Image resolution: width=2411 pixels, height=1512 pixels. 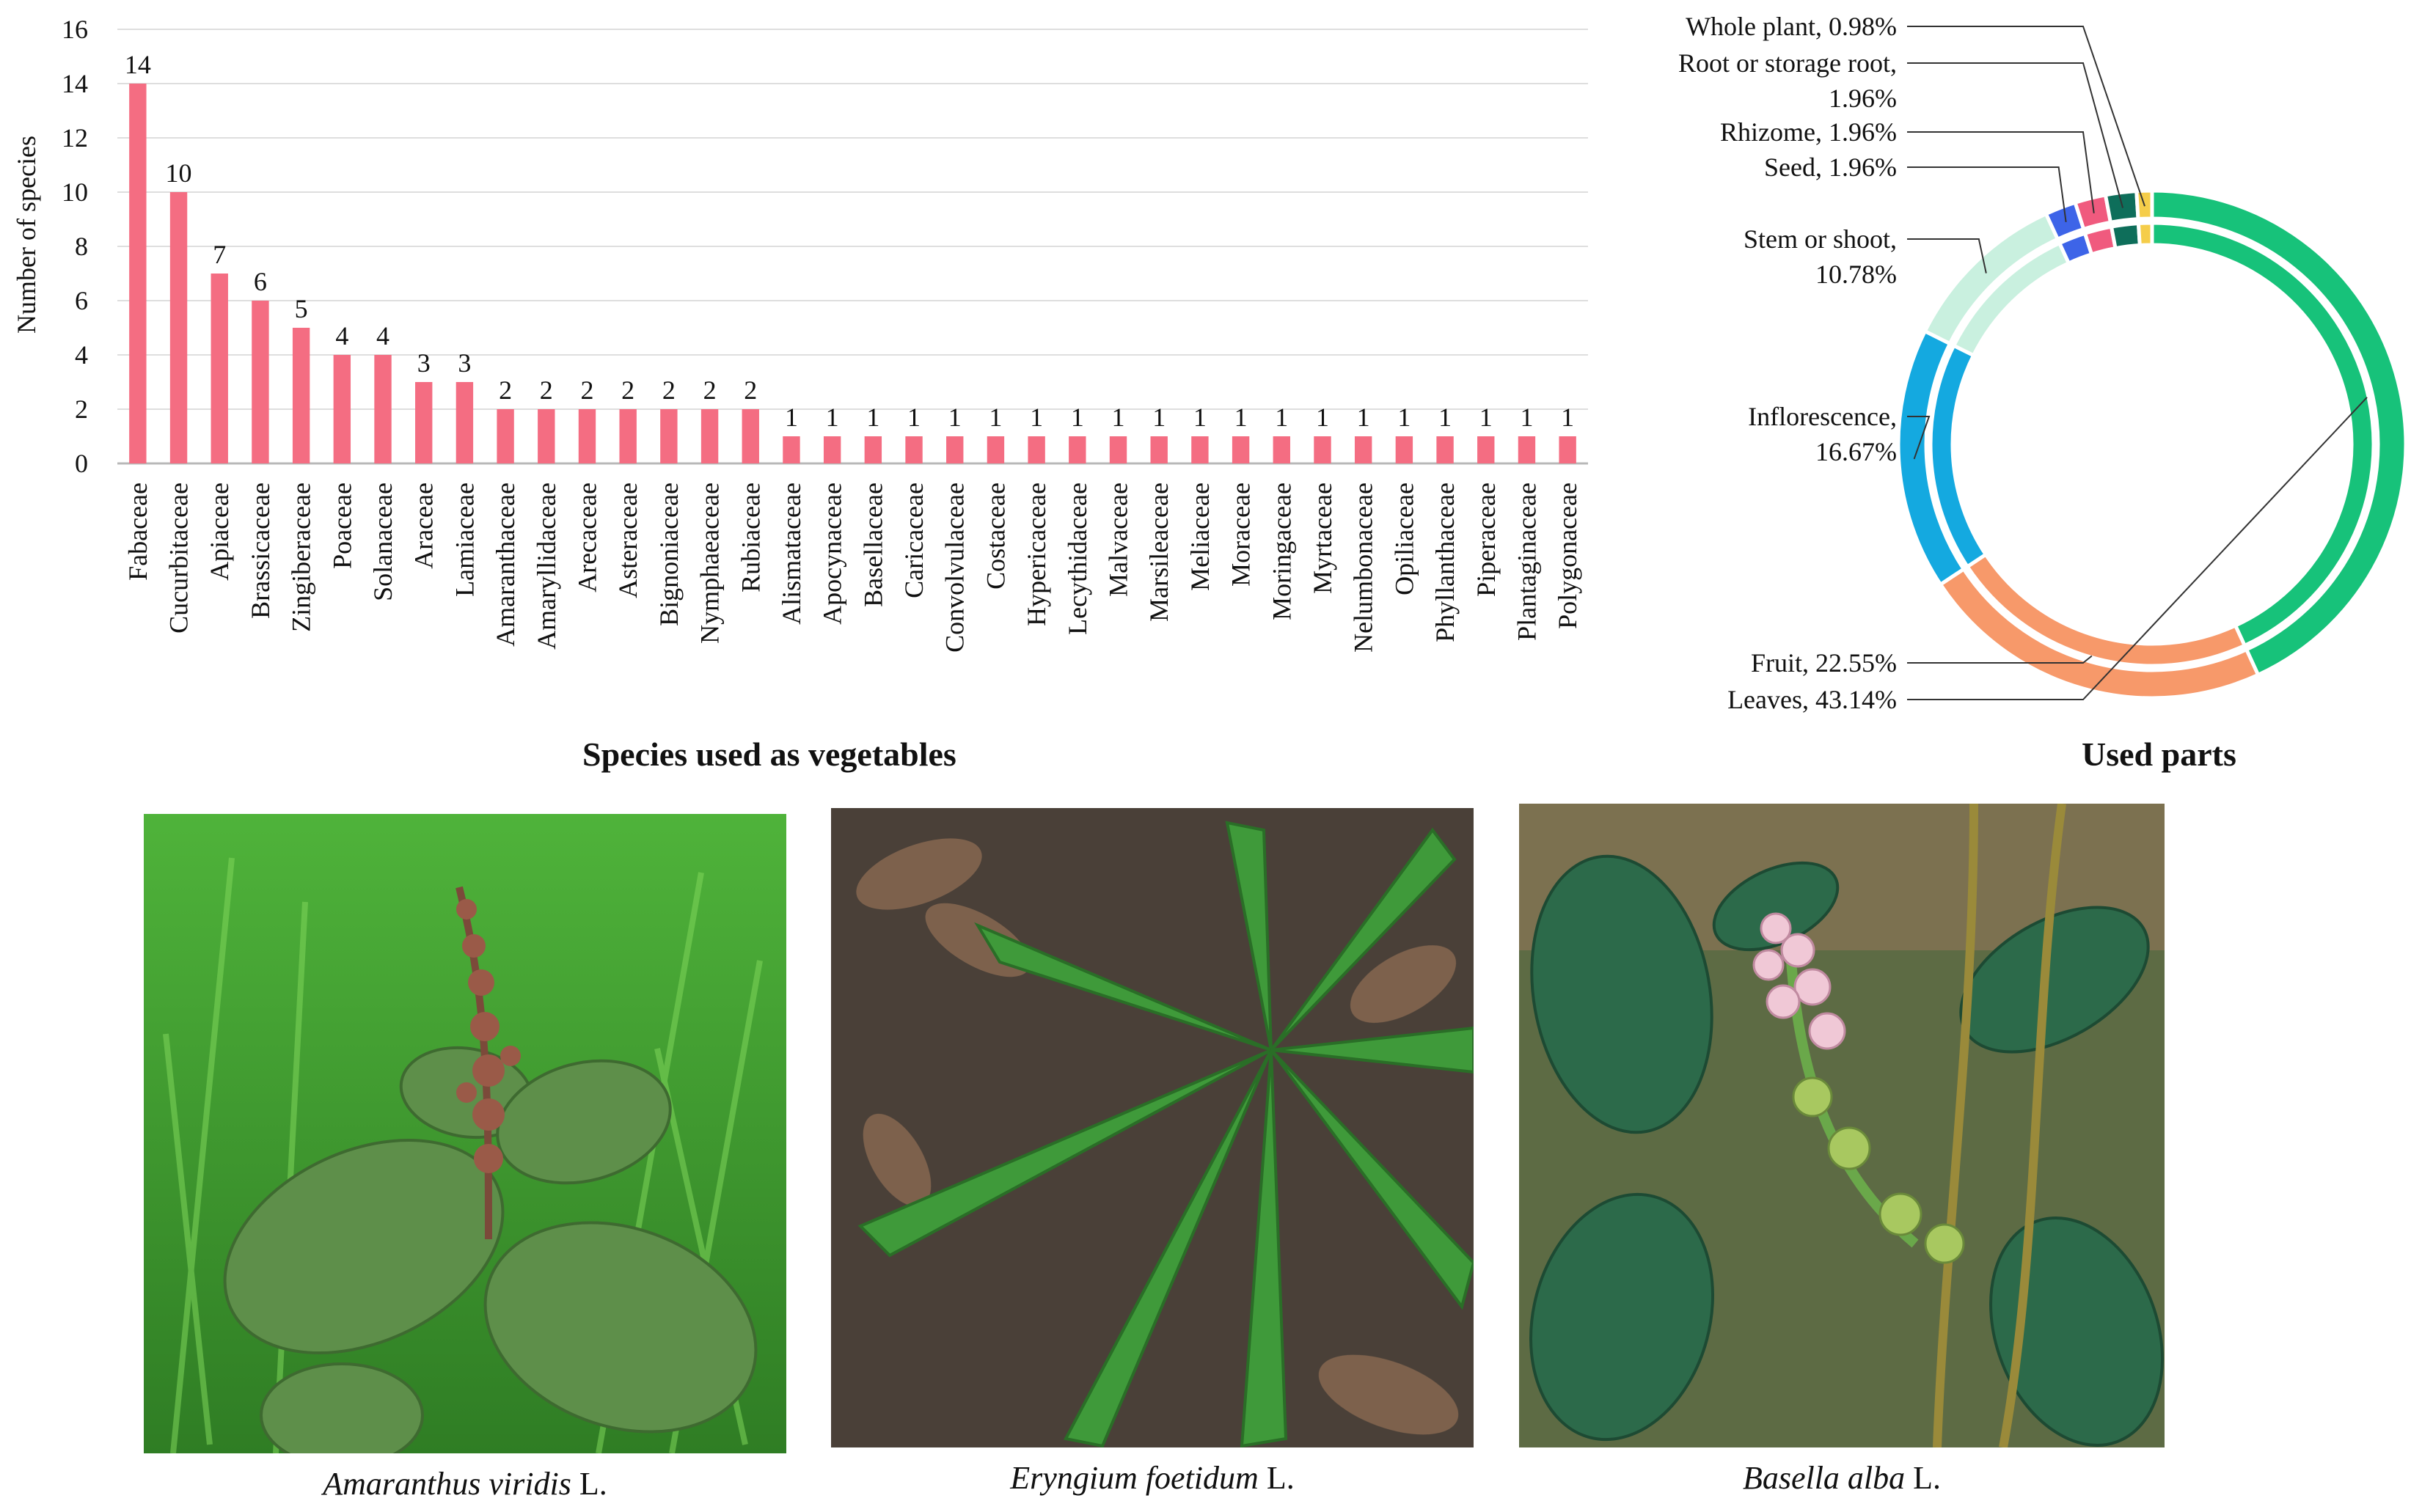 I want to click on y-tick-label: 12, so click(x=75, y=138).